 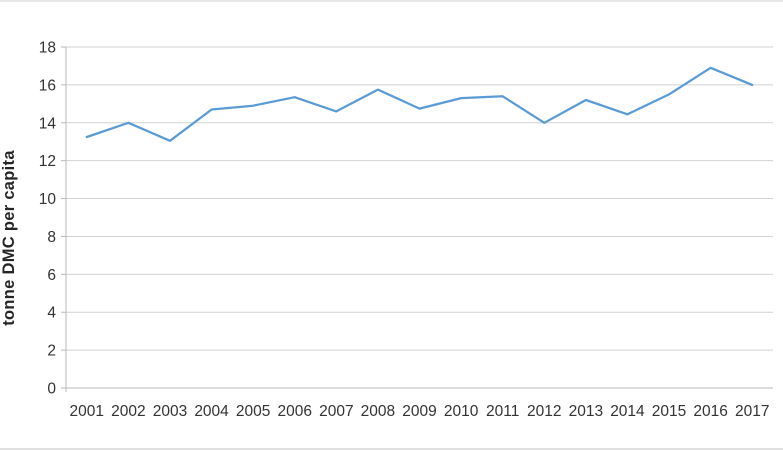 What do you see at coordinates (51, 389) in the screenshot?
I see `y-tick-label: 0` at bounding box center [51, 389].